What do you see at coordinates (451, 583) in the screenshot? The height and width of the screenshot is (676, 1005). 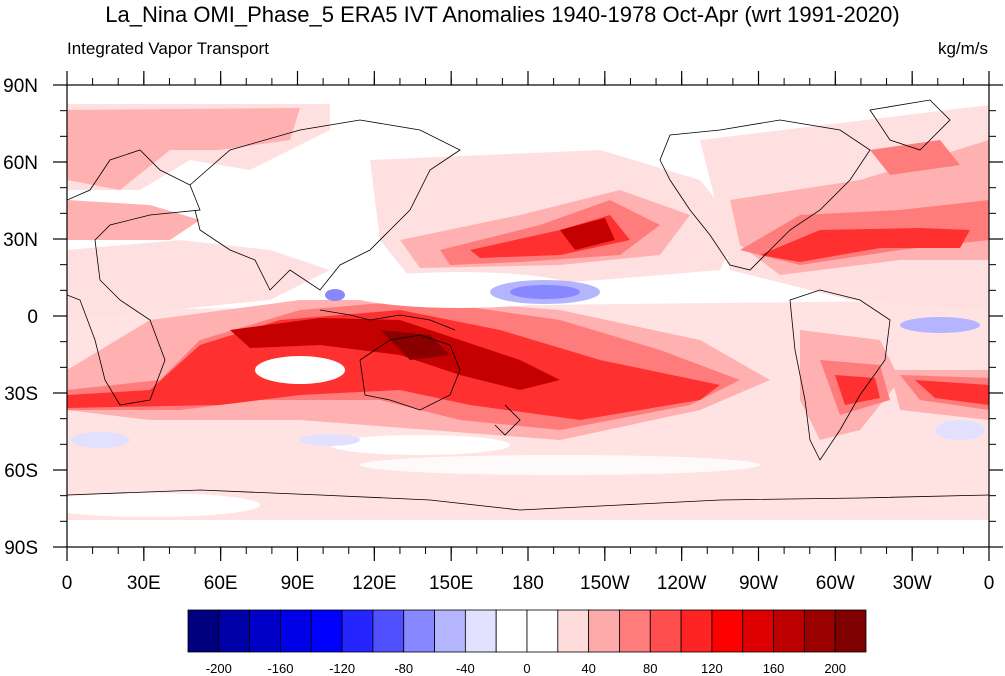 I see `lon-tick-label: 150E` at bounding box center [451, 583].